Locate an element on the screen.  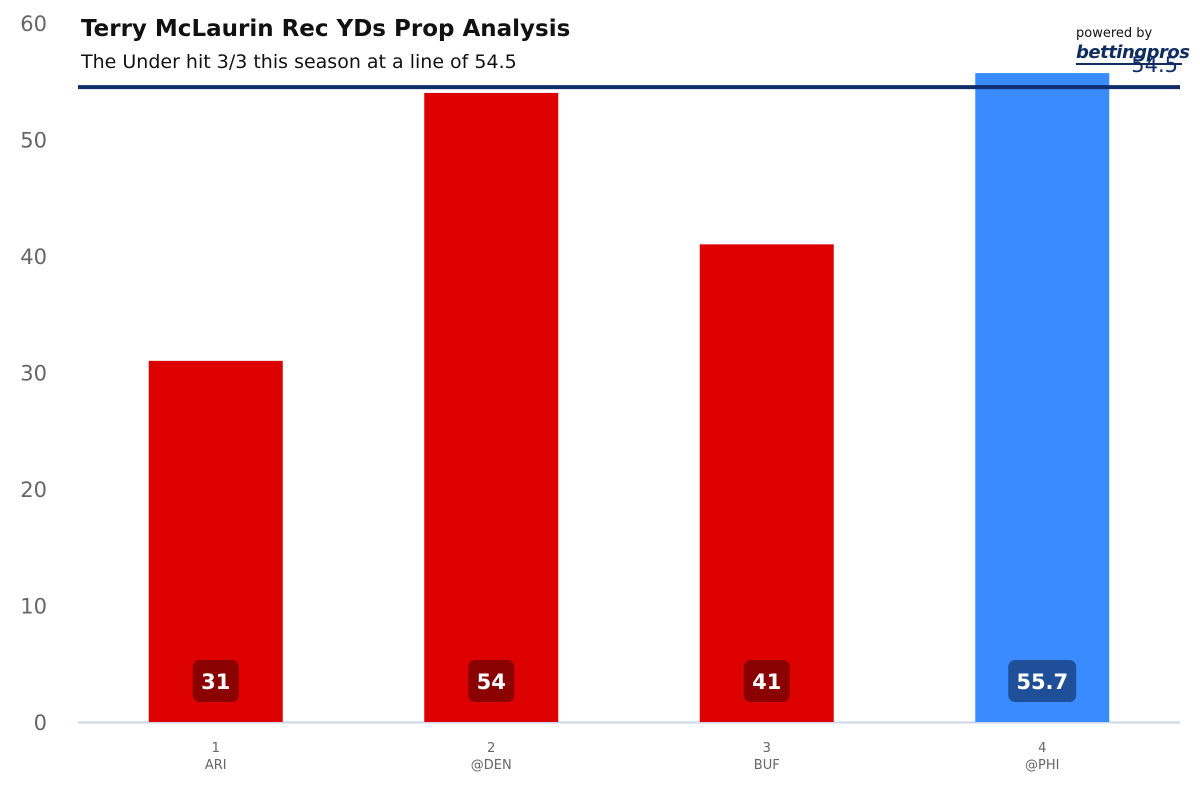
brand-badge: powered by bettingpros is located at coordinates (1134, 45).